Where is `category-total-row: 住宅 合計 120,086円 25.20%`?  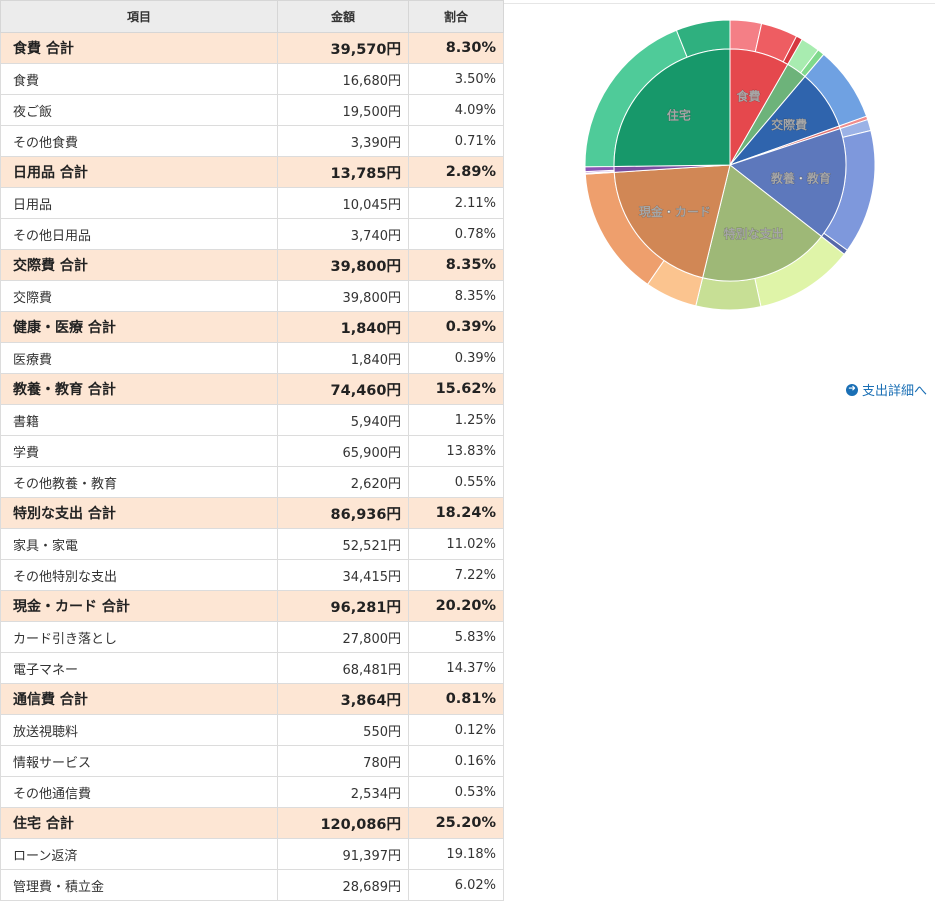 category-total-row: 住宅 合計 120,086円 25.20% is located at coordinates (252, 823).